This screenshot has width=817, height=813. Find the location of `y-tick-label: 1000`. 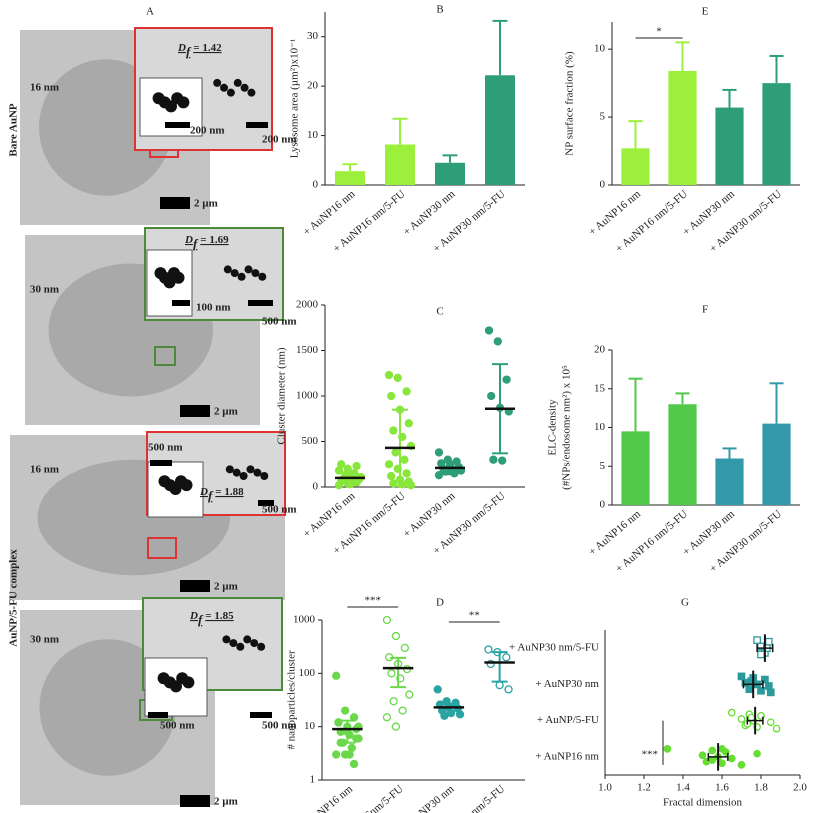

y-tick-label: 1000 is located at coordinates (307, 396).